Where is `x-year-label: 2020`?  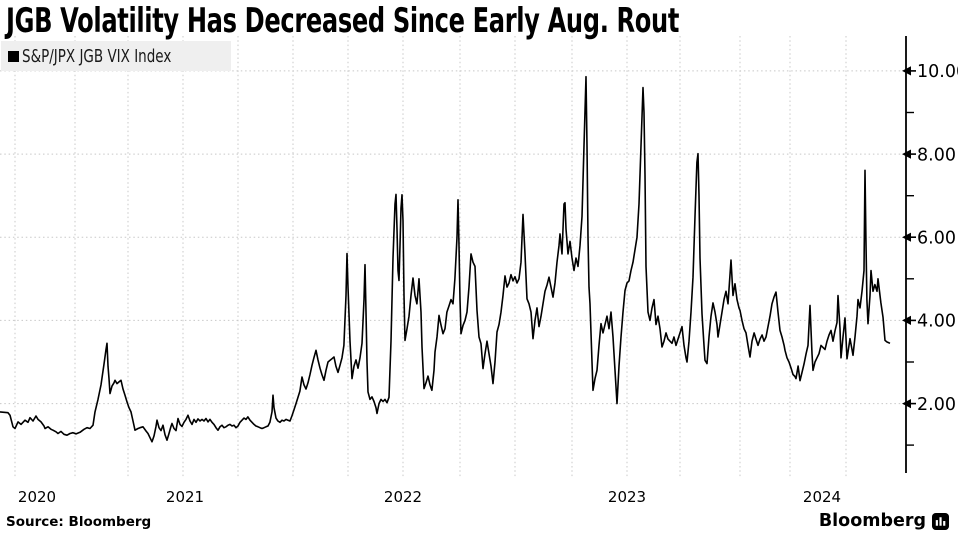 x-year-label: 2020 is located at coordinates (37, 497).